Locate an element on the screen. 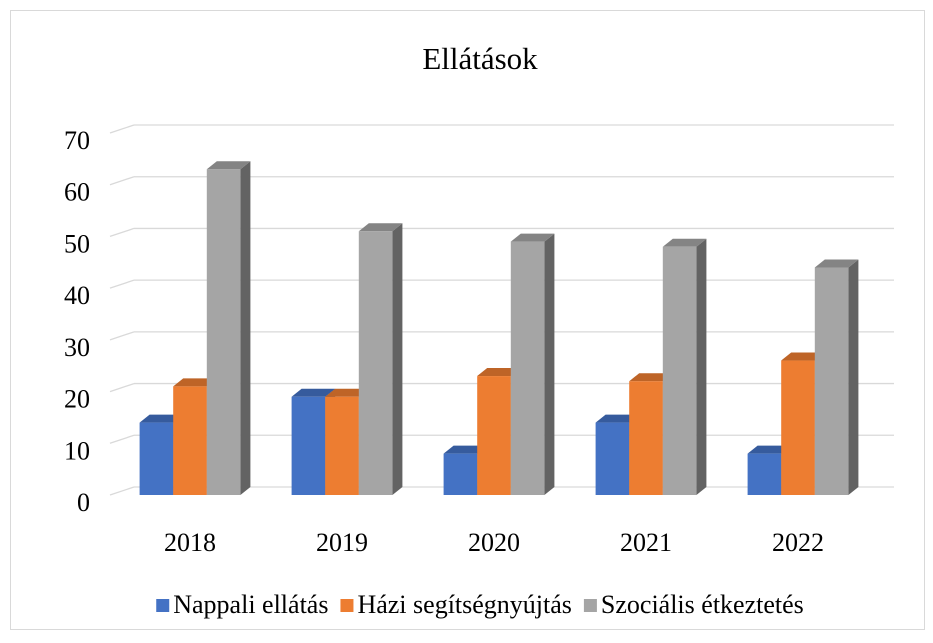 The height and width of the screenshot is (643, 933). y-tick-label: 20 is located at coordinates (77, 399).